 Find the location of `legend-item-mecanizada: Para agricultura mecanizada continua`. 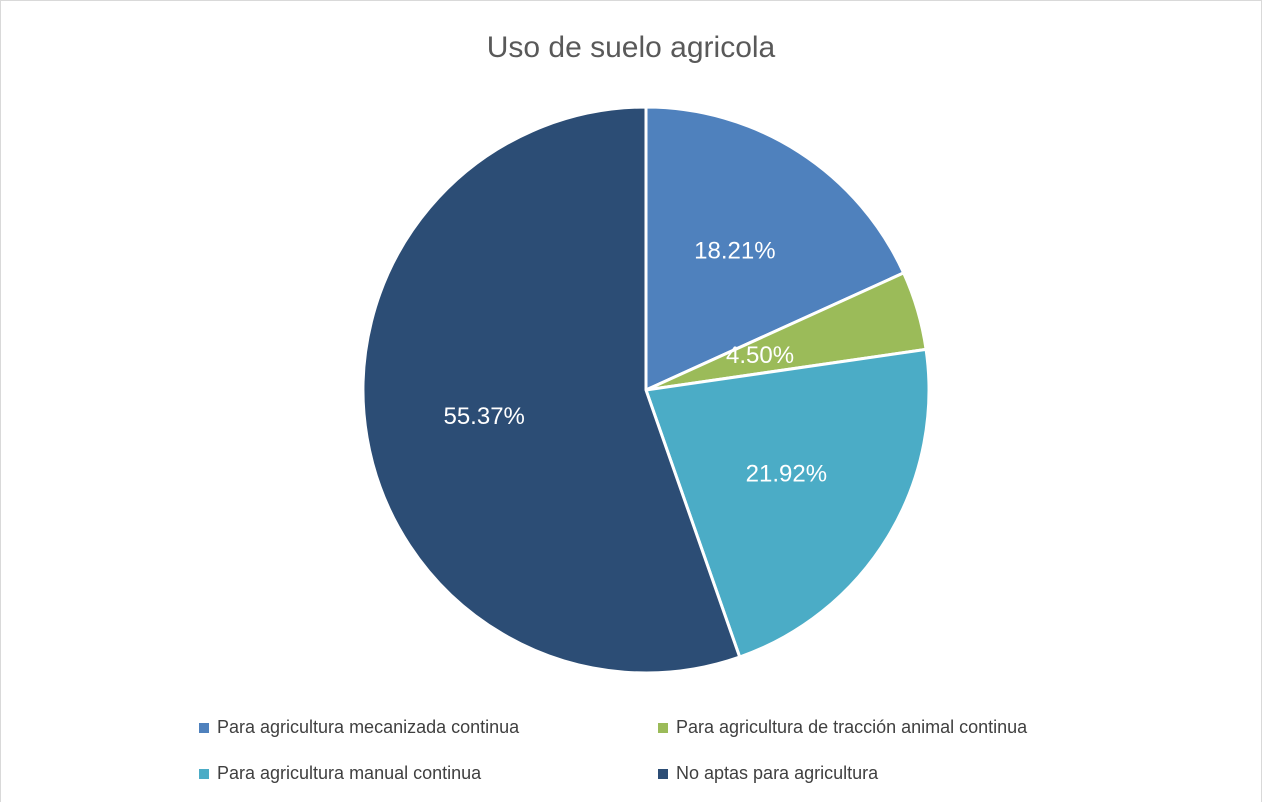

legend-item-mecanizada: Para agricultura mecanizada continua is located at coordinates (359, 727).